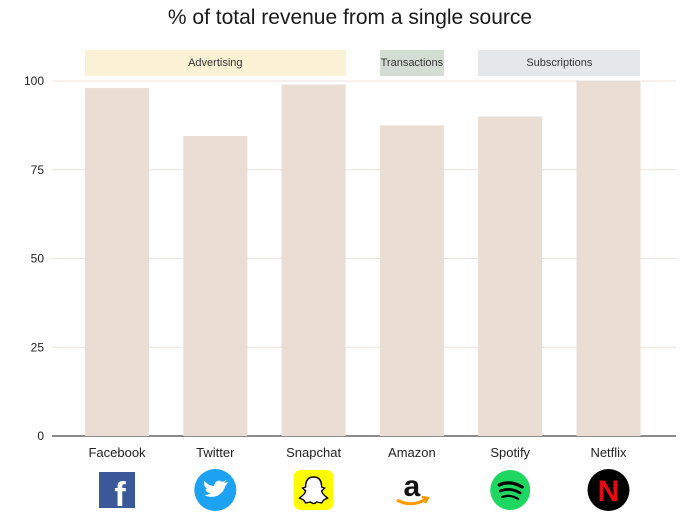  Describe the element at coordinates (510, 276) in the screenshot. I see `bar-spotify` at that location.